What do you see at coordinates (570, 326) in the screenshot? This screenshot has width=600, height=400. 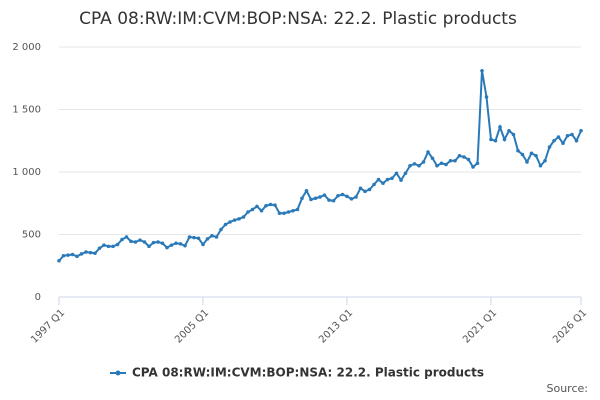 I see `x-tick-label: 2026 Q1` at bounding box center [570, 326].